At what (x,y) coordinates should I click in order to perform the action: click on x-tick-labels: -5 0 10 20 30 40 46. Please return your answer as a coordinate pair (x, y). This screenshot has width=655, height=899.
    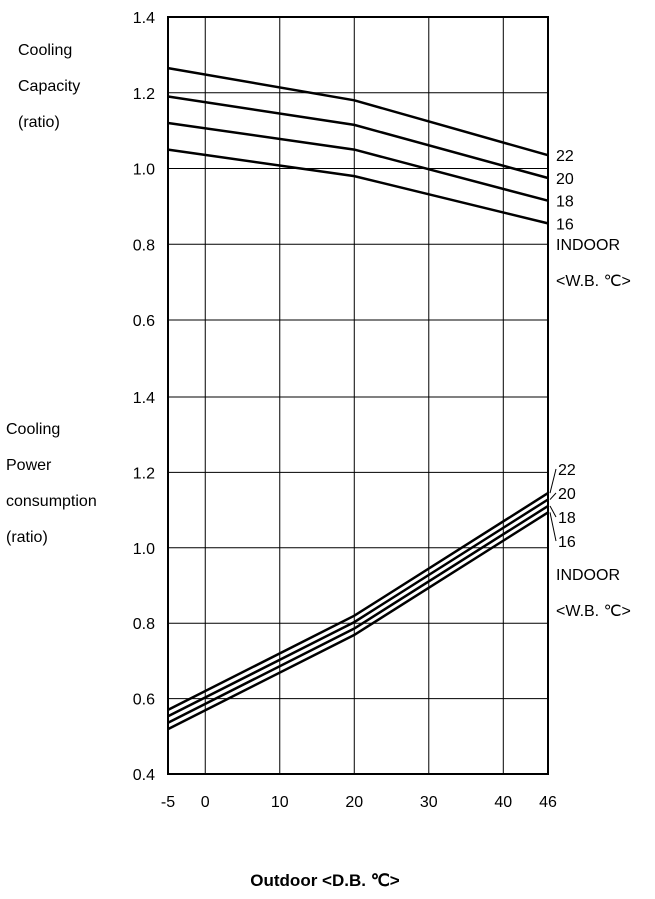
    Looking at the image, I should click on (359, 802).